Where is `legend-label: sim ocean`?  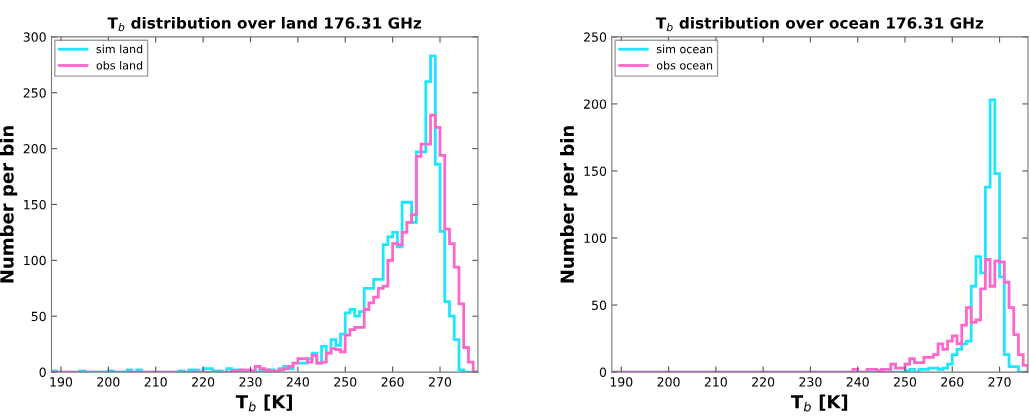
legend-label: sim ocean is located at coordinates (684, 49).